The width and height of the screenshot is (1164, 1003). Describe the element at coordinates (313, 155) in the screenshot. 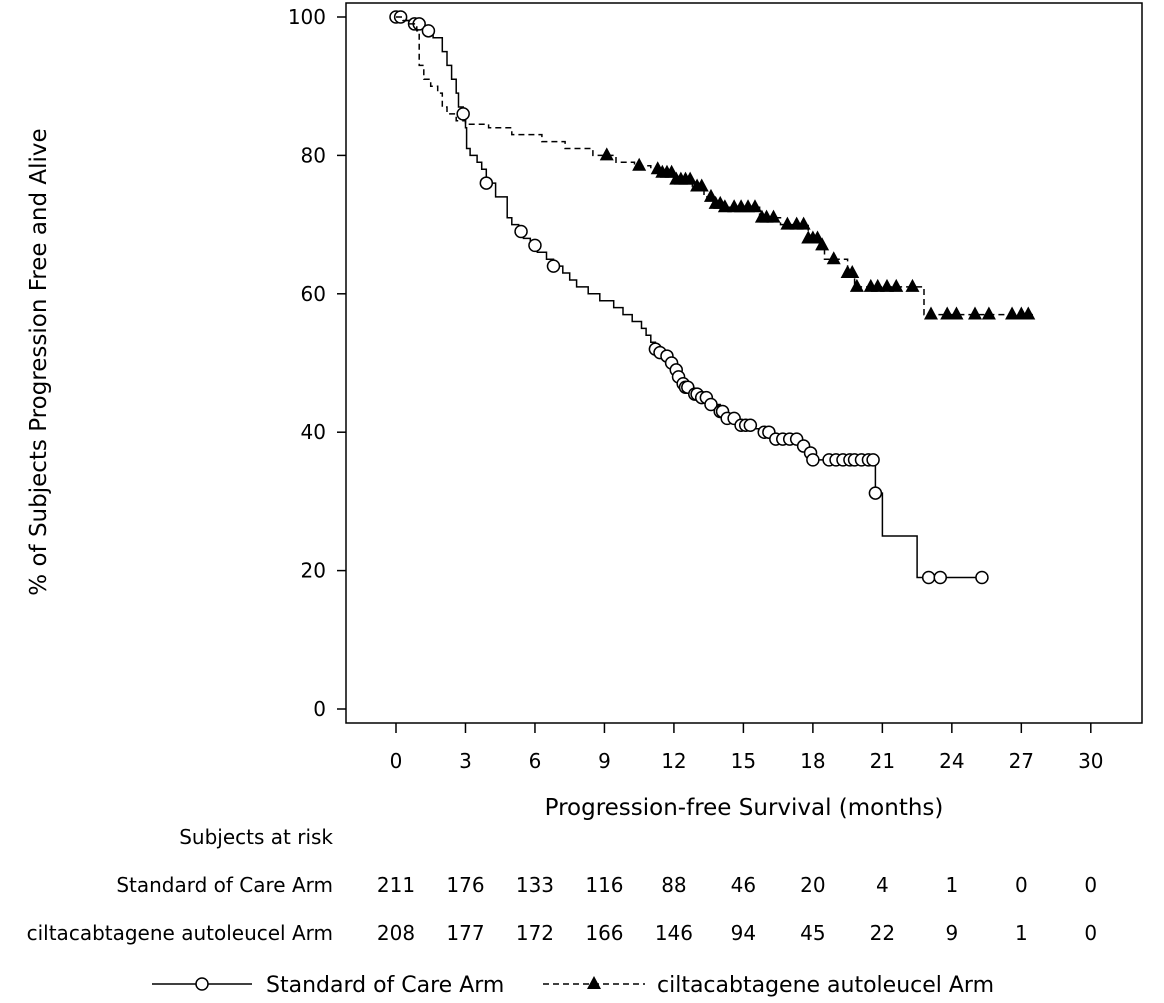

I see `y-tick-label: 80` at that location.